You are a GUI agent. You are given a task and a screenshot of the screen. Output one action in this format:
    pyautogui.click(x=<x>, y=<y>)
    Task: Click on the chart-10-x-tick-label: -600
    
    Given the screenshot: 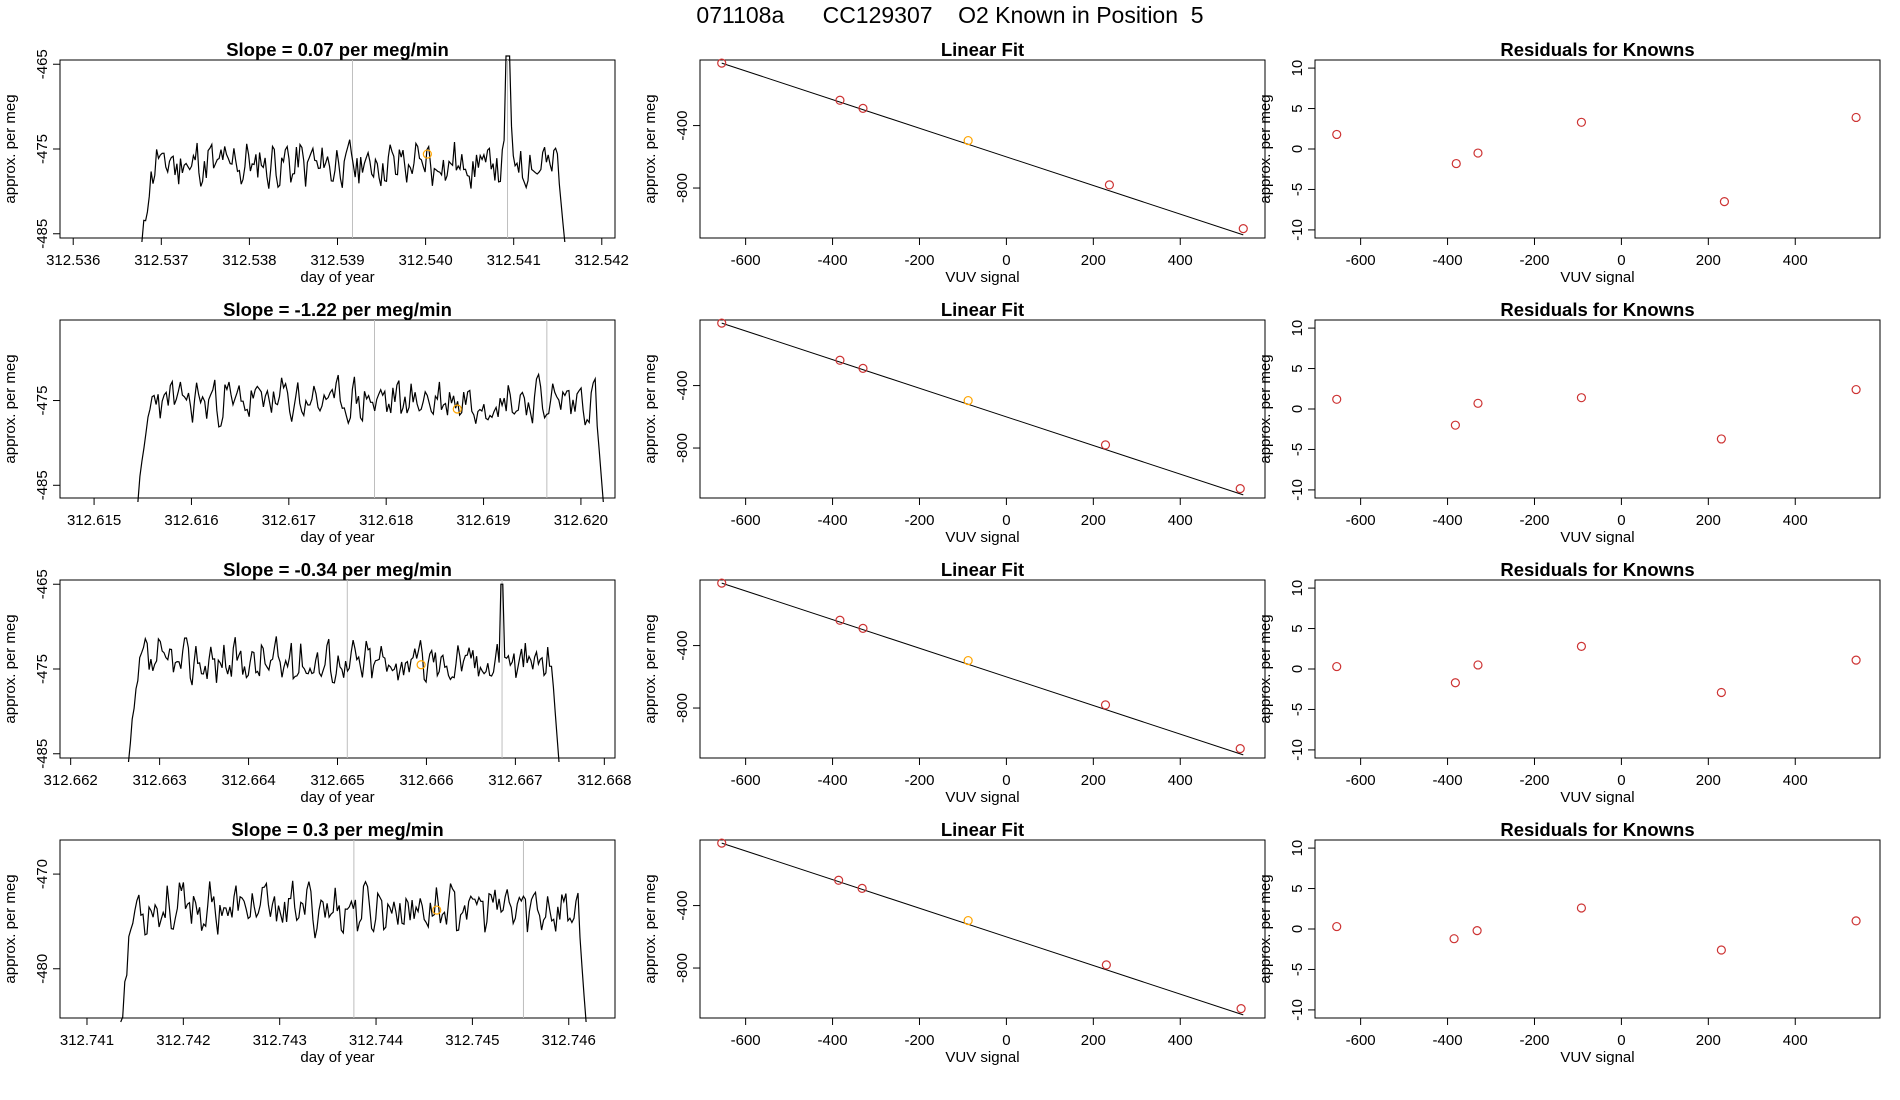 What is the action you would take?
    pyautogui.click(x=1361, y=520)
    